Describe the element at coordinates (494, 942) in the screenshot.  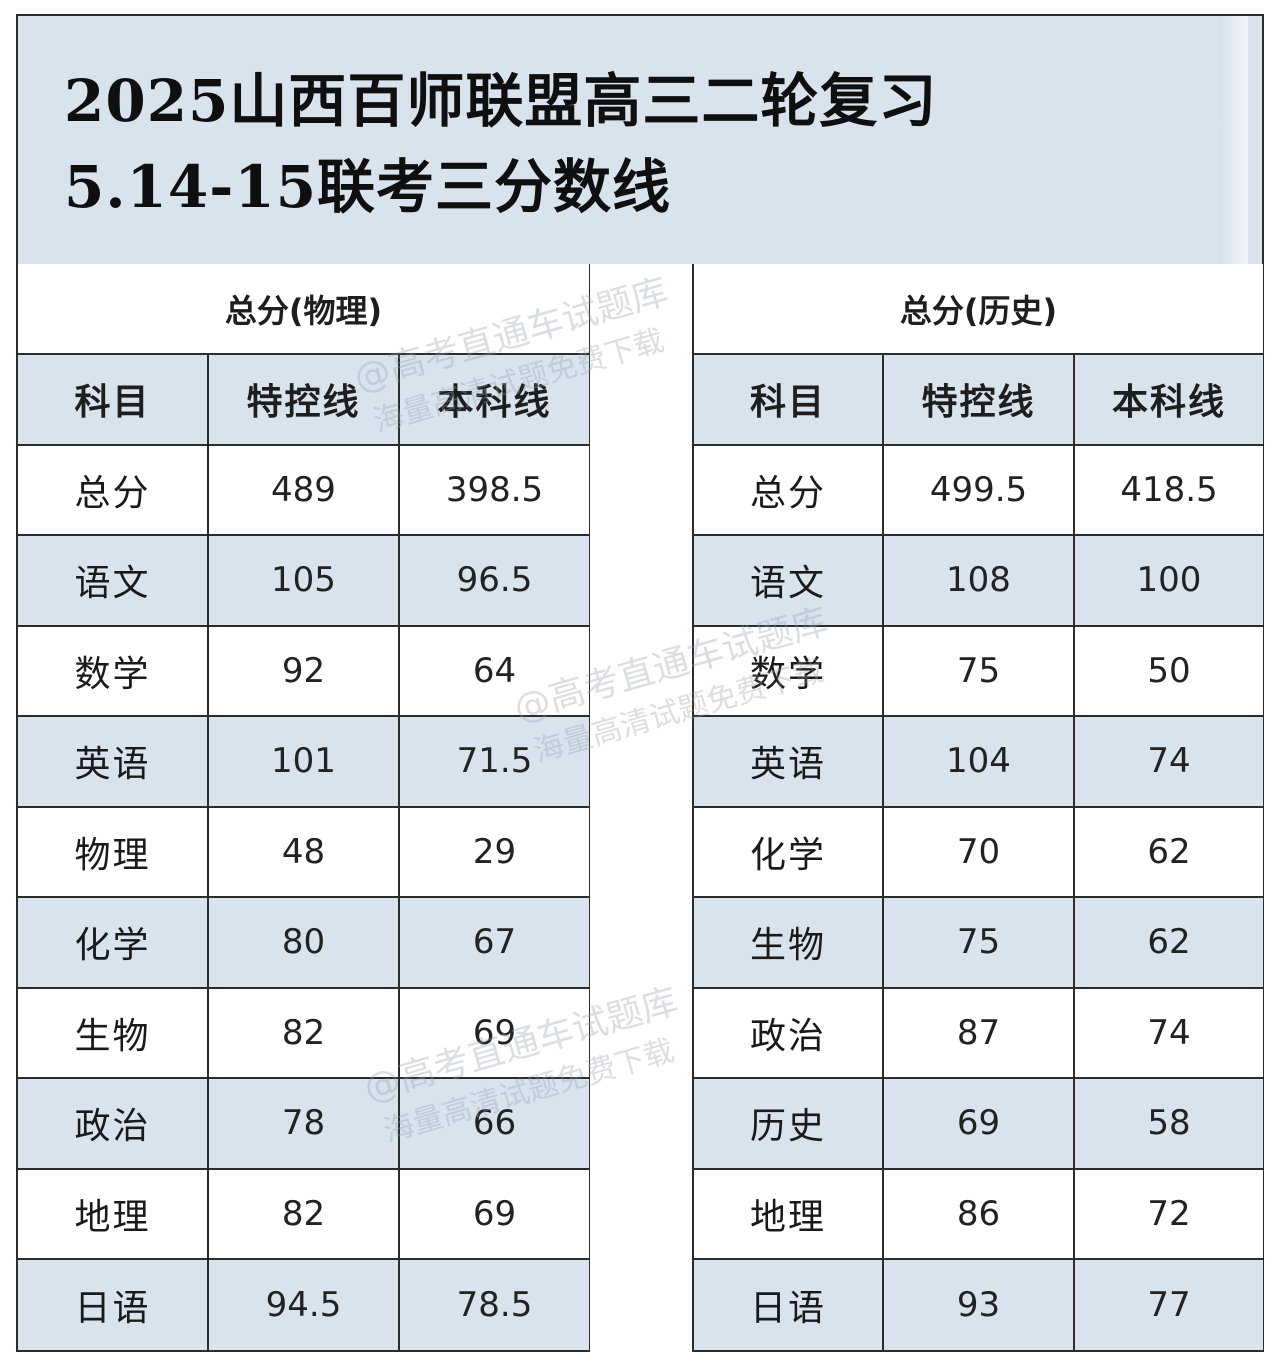
I see `undergrad-line-cell: 67` at that location.